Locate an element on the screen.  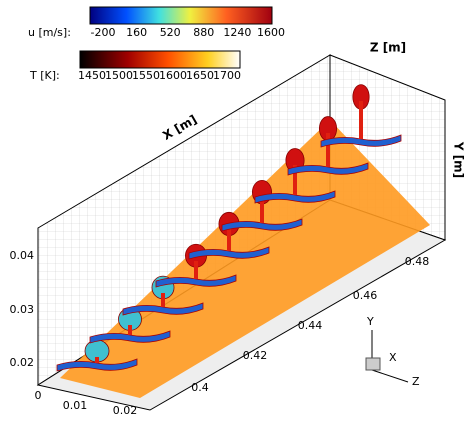
x-tick-label: 0.02 is located at coordinates (125, 410).